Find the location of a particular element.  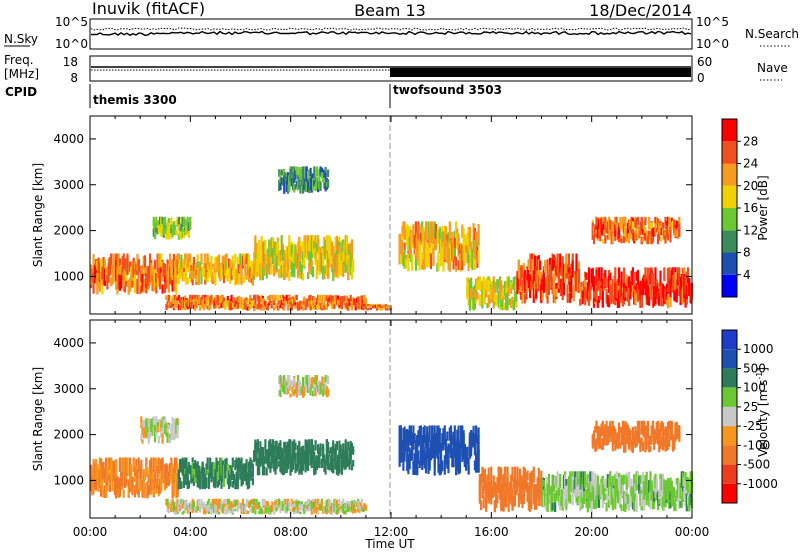

time-axis-labels: 00:00 04:00 08:00 12:00 16:00 20:00 00:00 is located at coordinates (391, 532).